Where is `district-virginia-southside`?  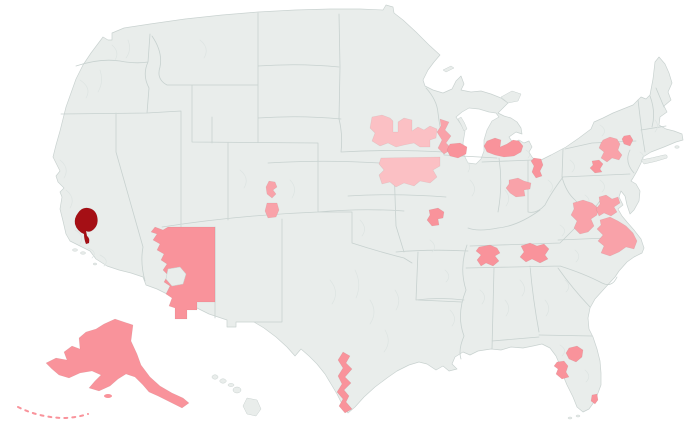
district-virginia-southside is located at coordinates (584, 217).